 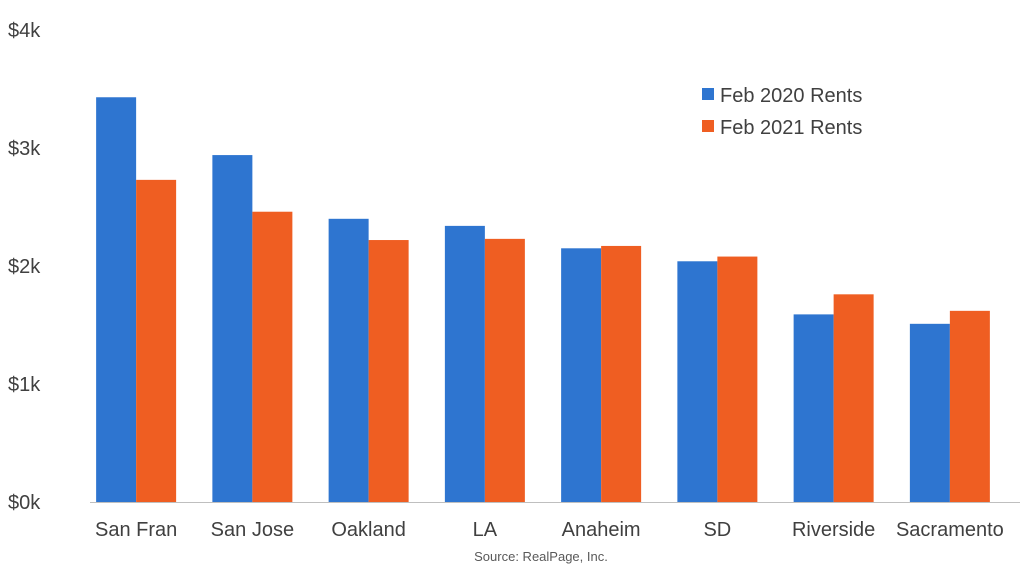 I want to click on bar-feb-2020-la, so click(x=464, y=363).